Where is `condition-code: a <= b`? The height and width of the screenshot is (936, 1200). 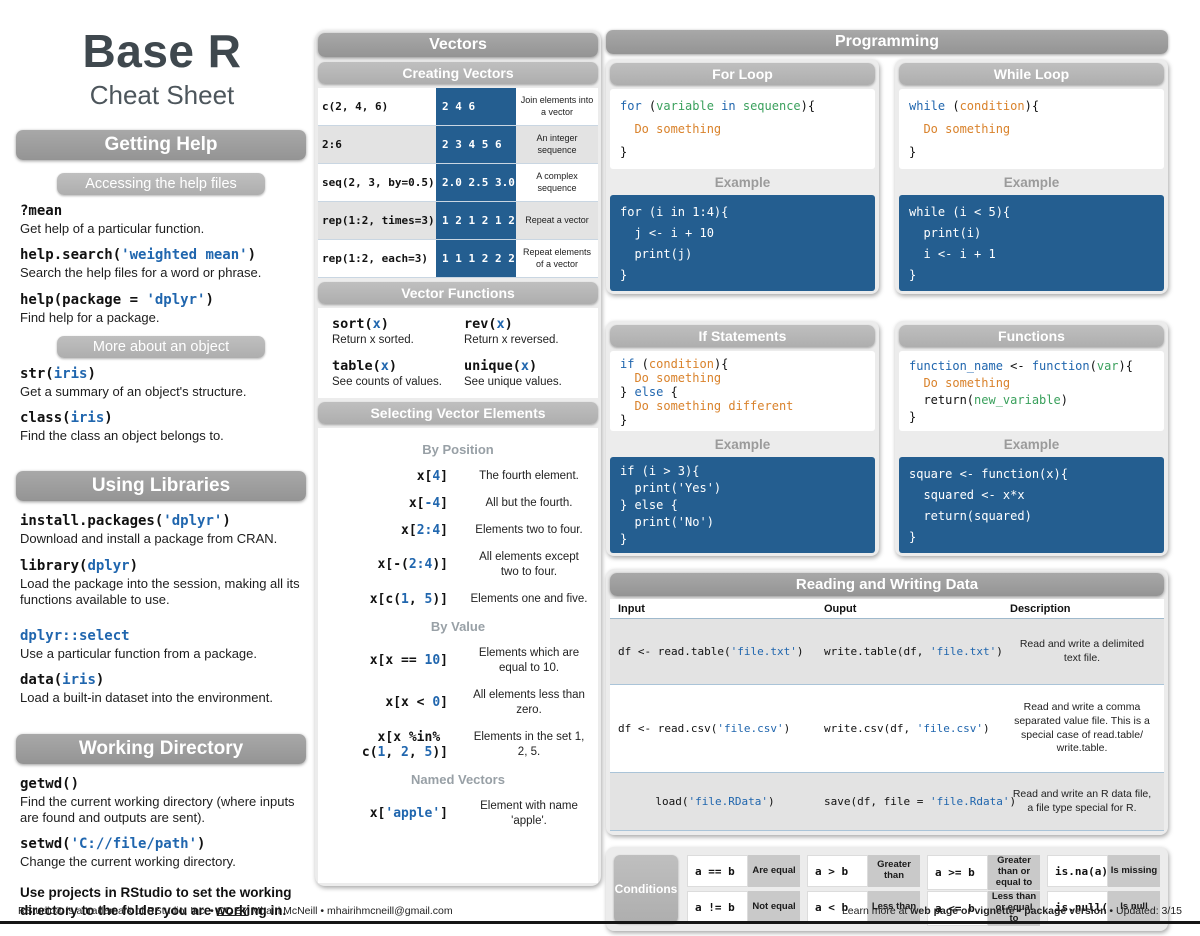 condition-code: a <= b is located at coordinates (958, 908).